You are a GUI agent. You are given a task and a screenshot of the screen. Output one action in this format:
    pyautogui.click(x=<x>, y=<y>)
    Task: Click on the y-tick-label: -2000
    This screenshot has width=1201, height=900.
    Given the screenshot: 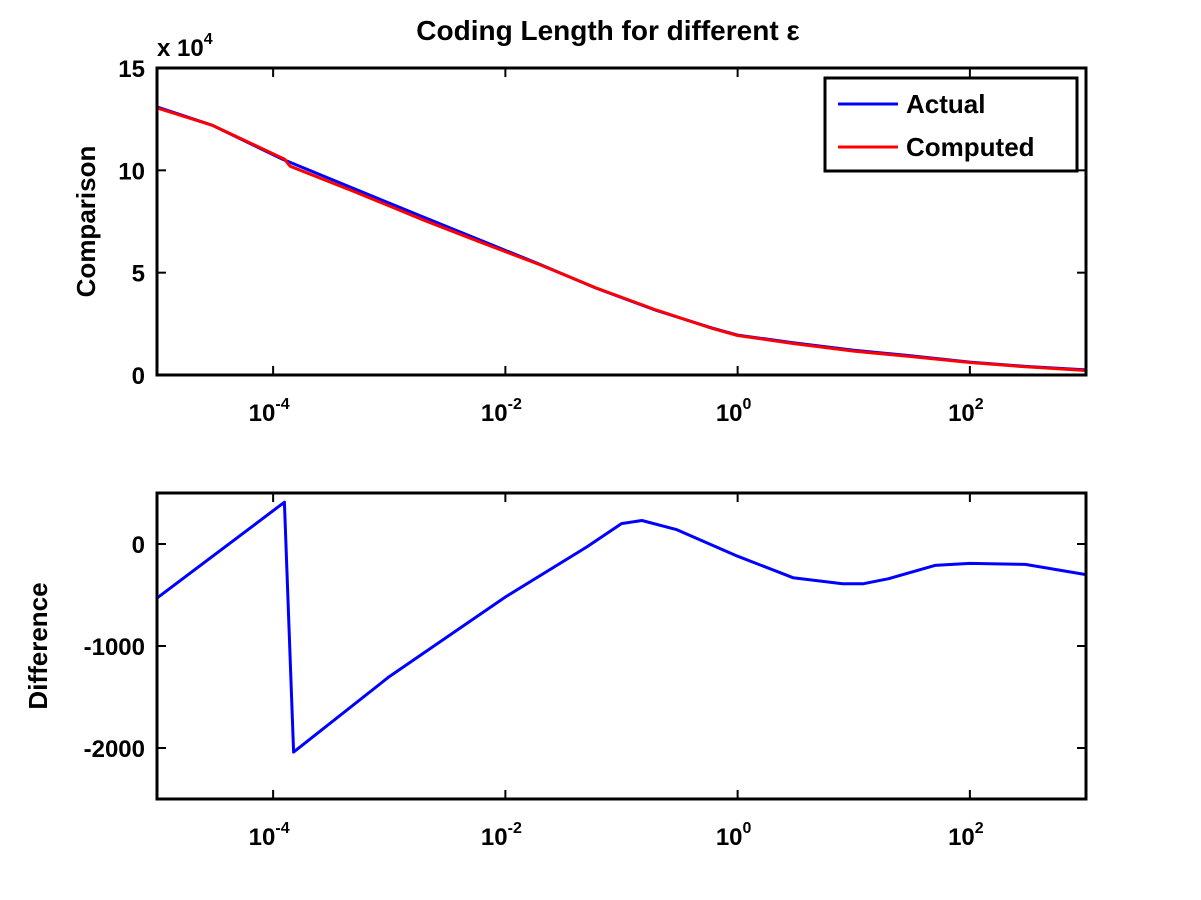 What is the action you would take?
    pyautogui.click(x=114, y=749)
    